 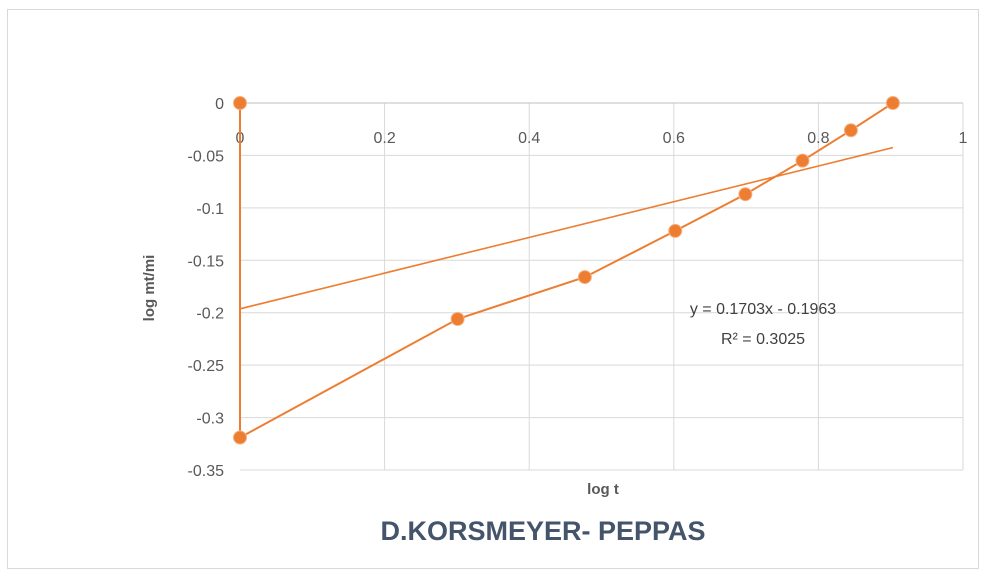 What do you see at coordinates (602, 138) in the screenshot?
I see `x-tick-labels: 0 0.2 0.4 0.6 0.8 1` at bounding box center [602, 138].